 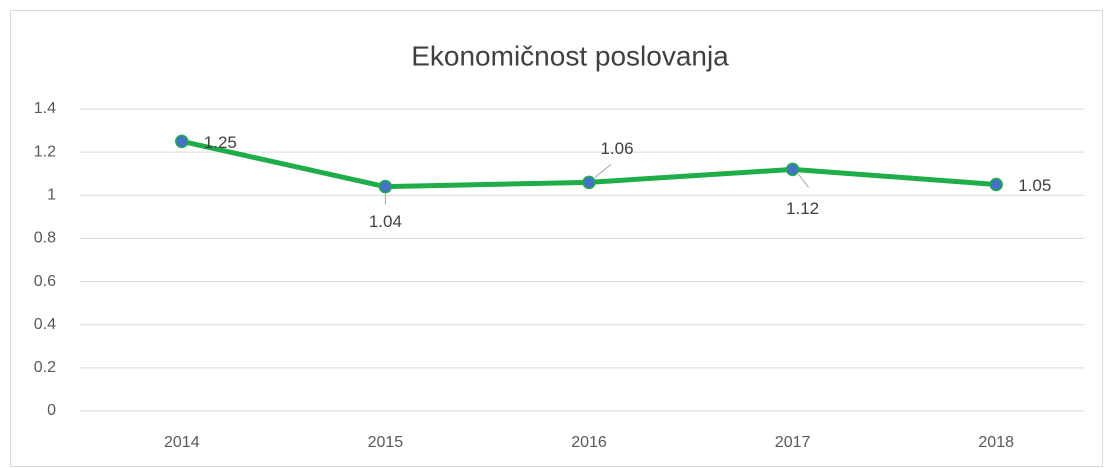 What do you see at coordinates (51, 410) in the screenshot?
I see `y-tick-label: 0` at bounding box center [51, 410].